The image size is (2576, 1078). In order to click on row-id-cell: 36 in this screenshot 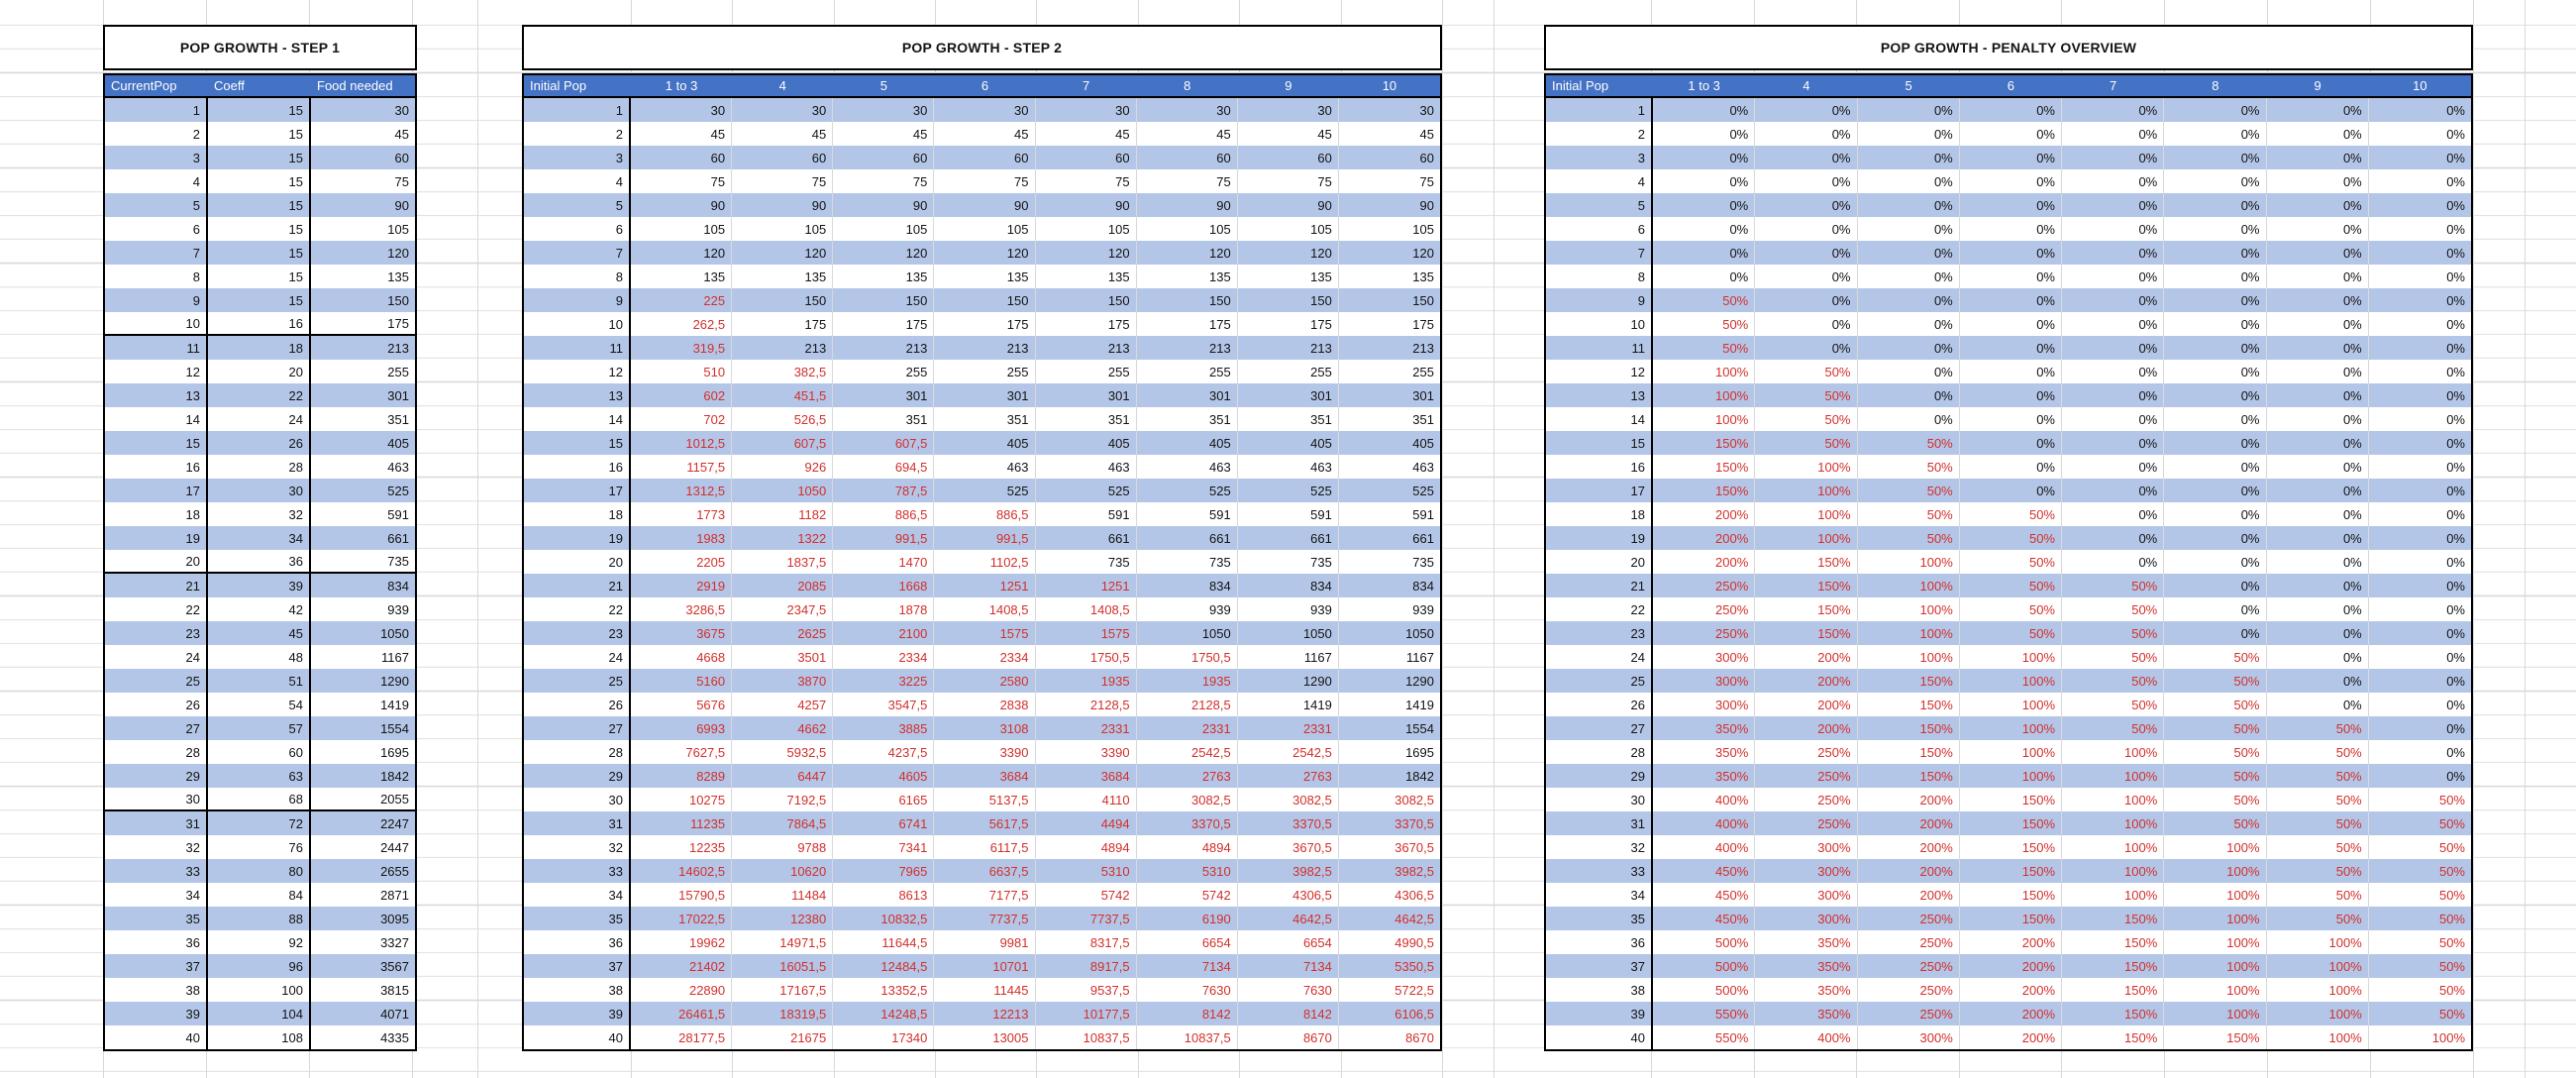, I will do `click(156, 942)`.